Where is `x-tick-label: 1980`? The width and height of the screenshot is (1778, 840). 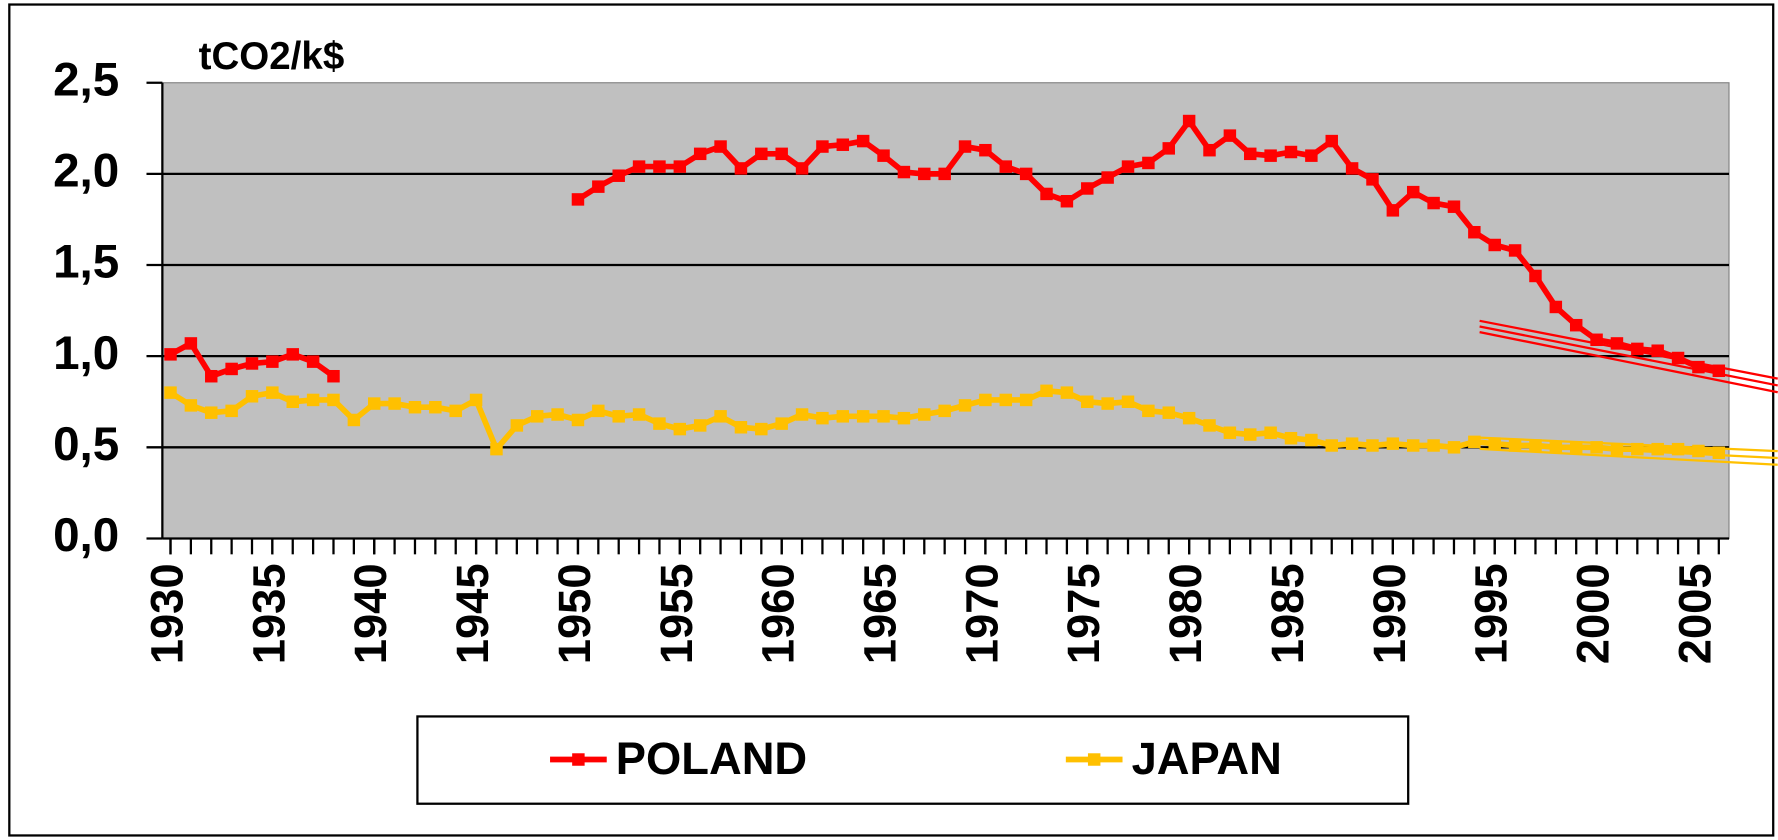 x-tick-label: 1980 is located at coordinates (1185, 613).